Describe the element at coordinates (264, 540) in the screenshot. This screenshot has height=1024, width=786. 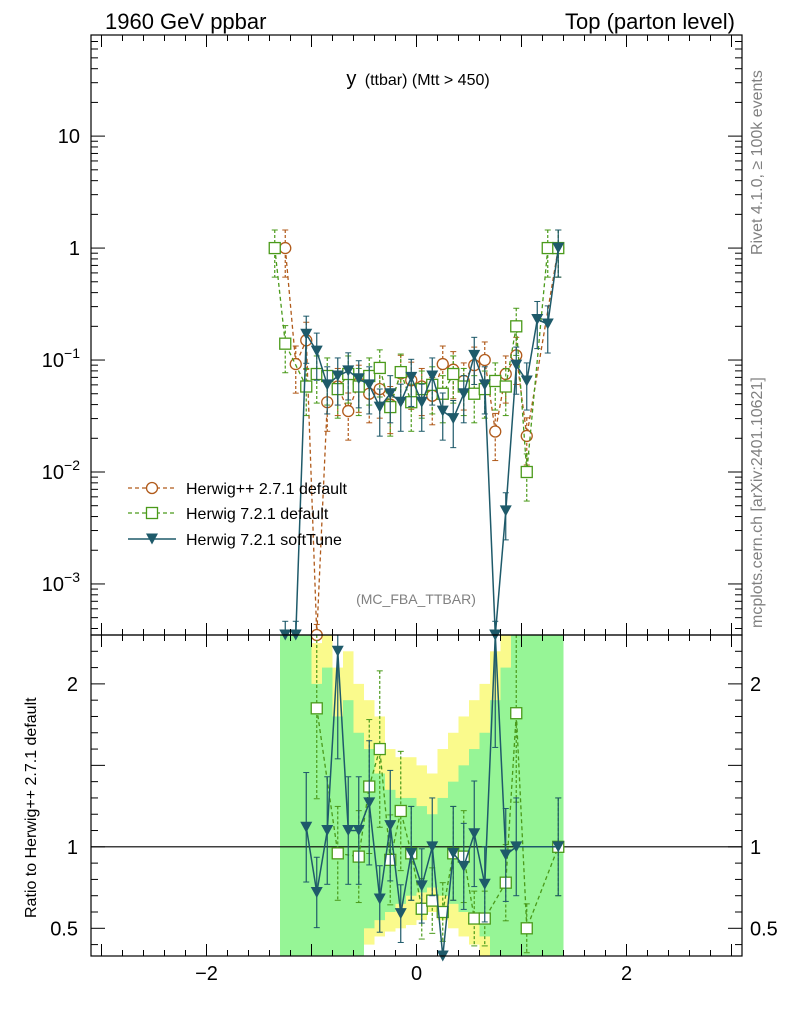
I see `legend-label-softtune: Herwig 7.2.1 softTune` at that location.